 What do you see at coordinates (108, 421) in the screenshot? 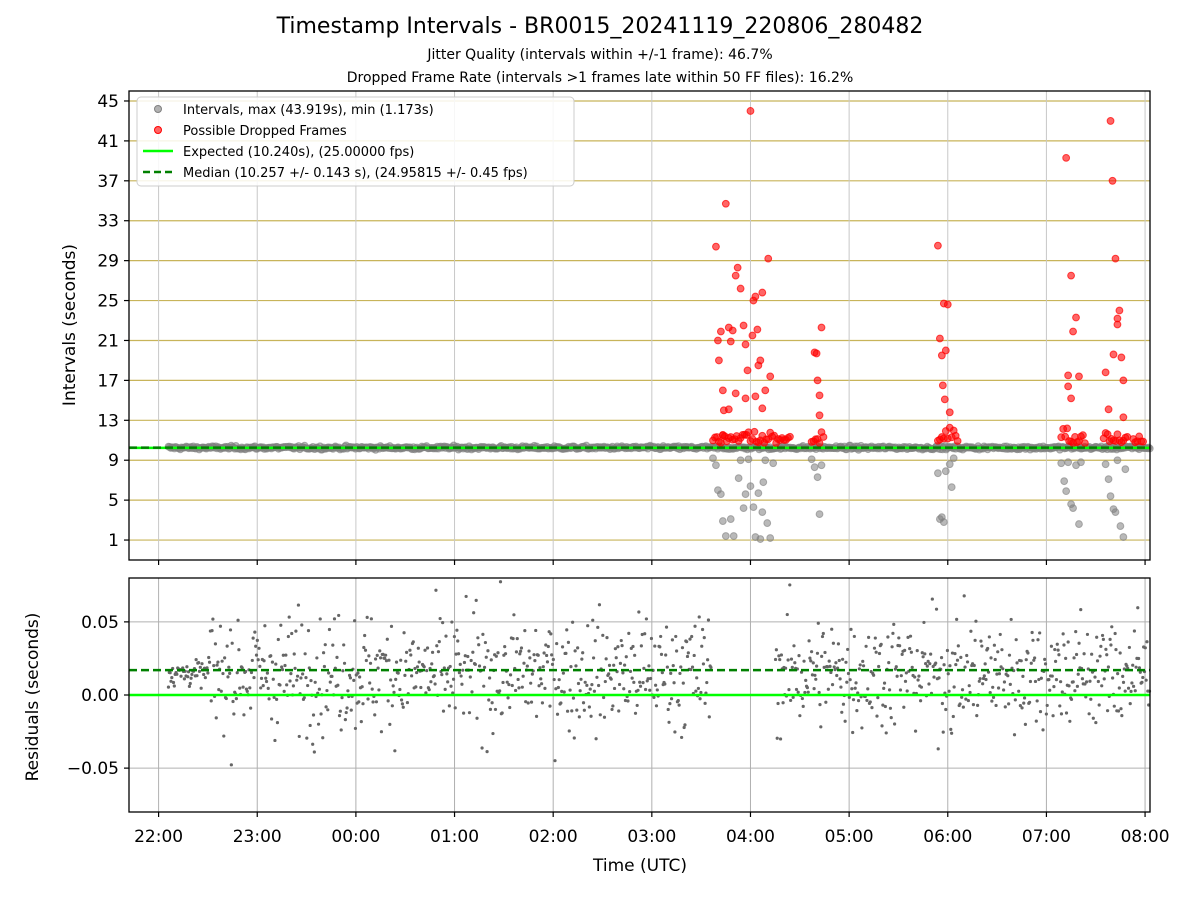
I see `upper-y-tick-label: 13` at bounding box center [108, 421].